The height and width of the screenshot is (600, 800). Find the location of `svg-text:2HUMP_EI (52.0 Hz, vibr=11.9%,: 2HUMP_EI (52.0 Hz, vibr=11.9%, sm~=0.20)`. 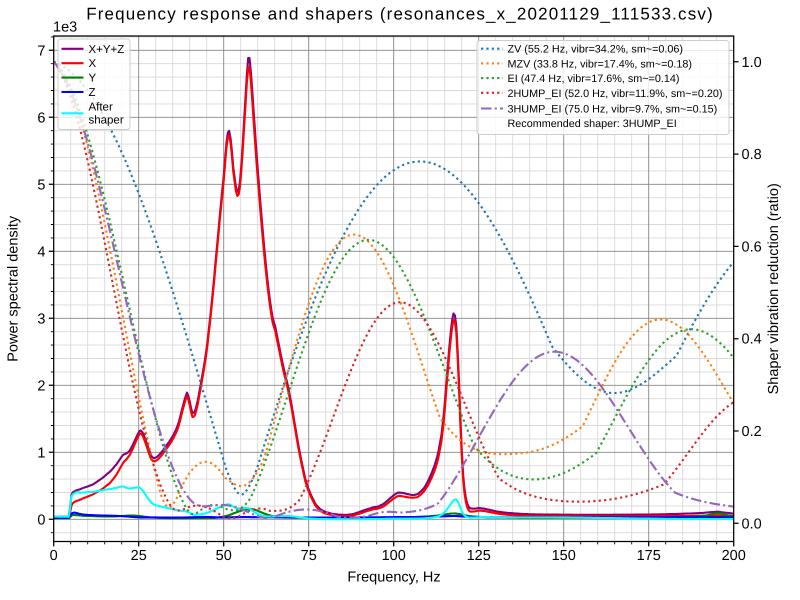

svg-text:2HUMP_EI (52.0 Hz, vibr=11.9%,: 2HUMP_EI (52.0 Hz, vibr=11.9%, sm~=0.20) is located at coordinates (615, 94).